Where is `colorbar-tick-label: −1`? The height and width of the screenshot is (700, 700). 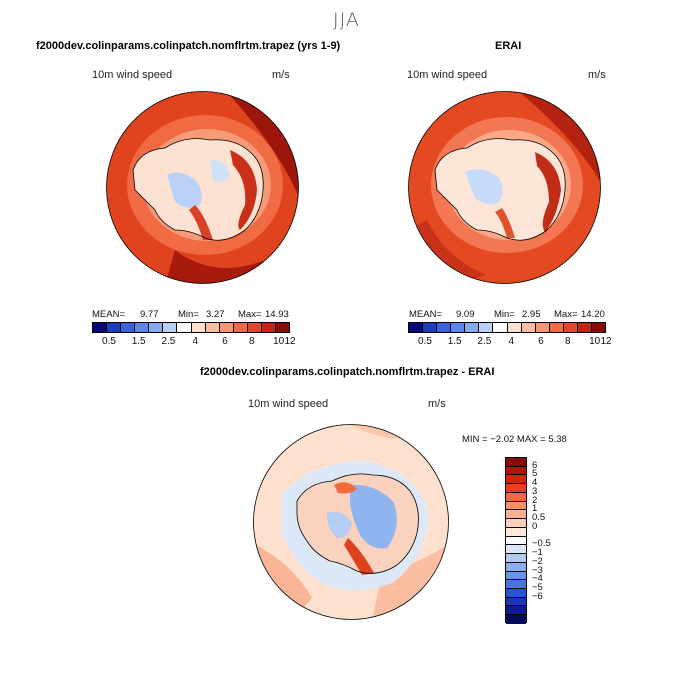 colorbar-tick-label: −1 is located at coordinates (537, 553).